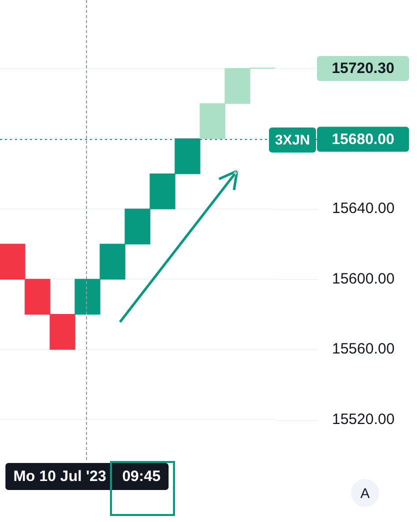  What do you see at coordinates (365, 492) in the screenshot?
I see `text: A` at bounding box center [365, 492].